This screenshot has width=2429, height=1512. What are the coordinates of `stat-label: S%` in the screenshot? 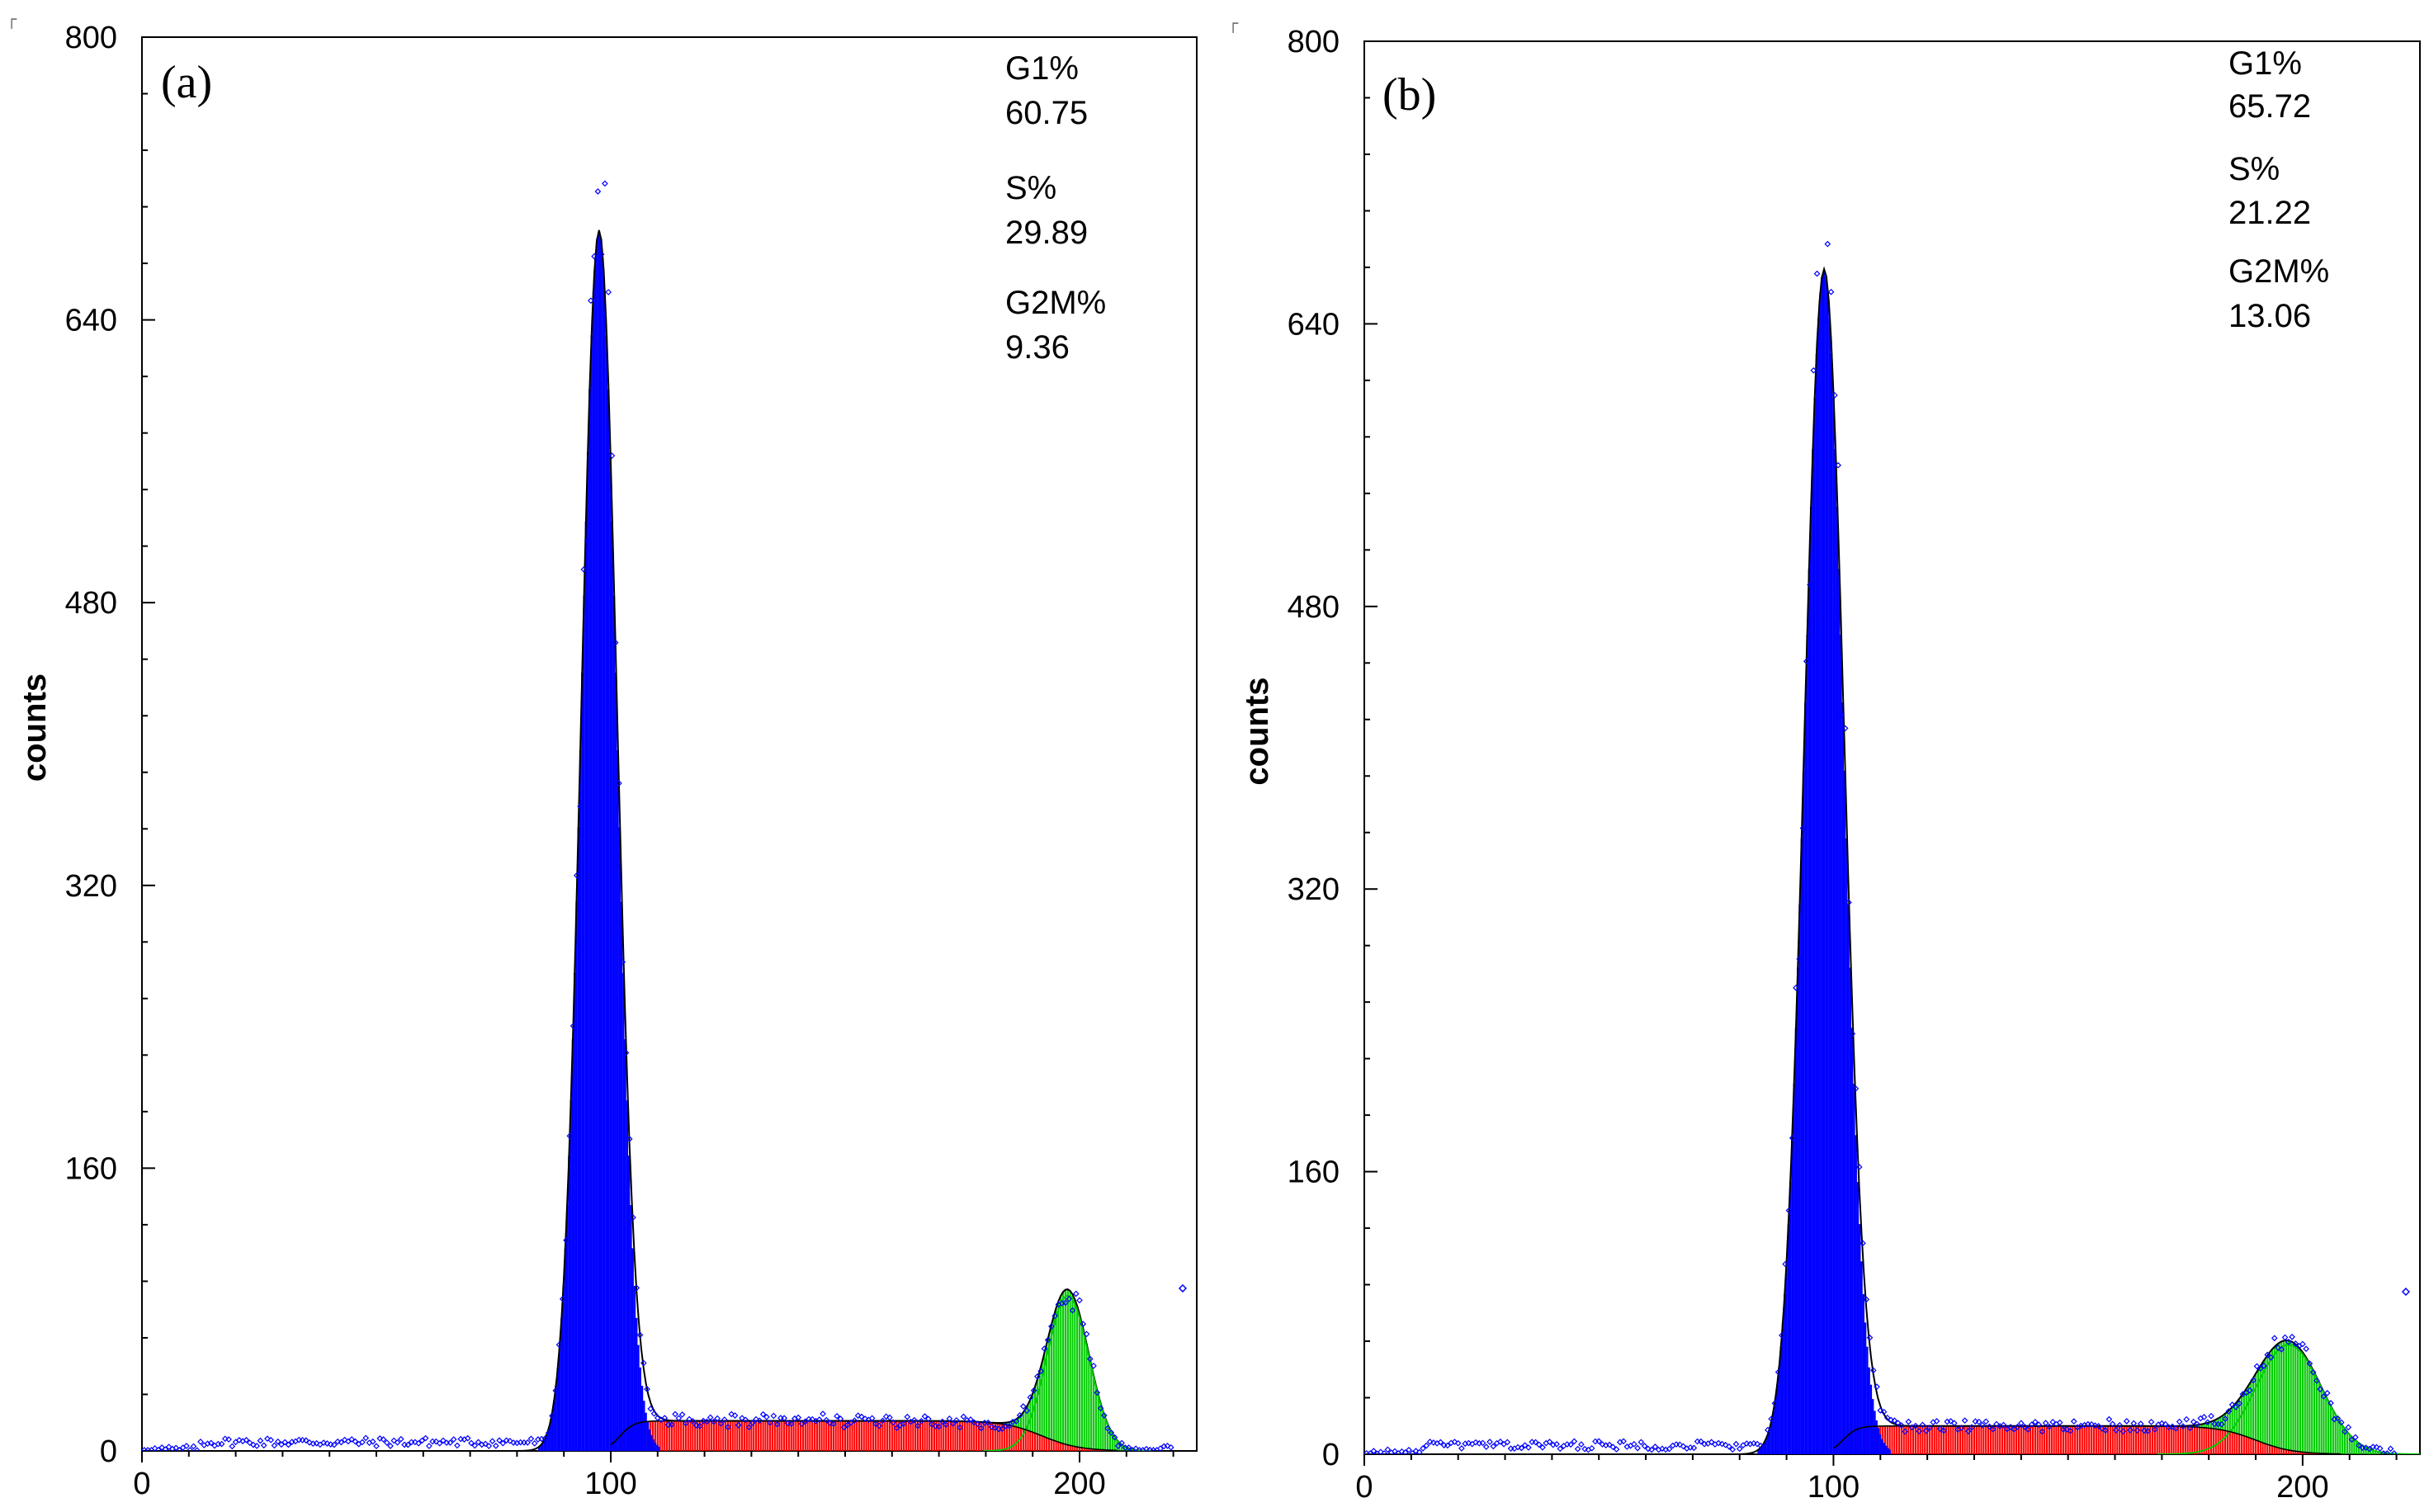 It's located at (2254, 169).